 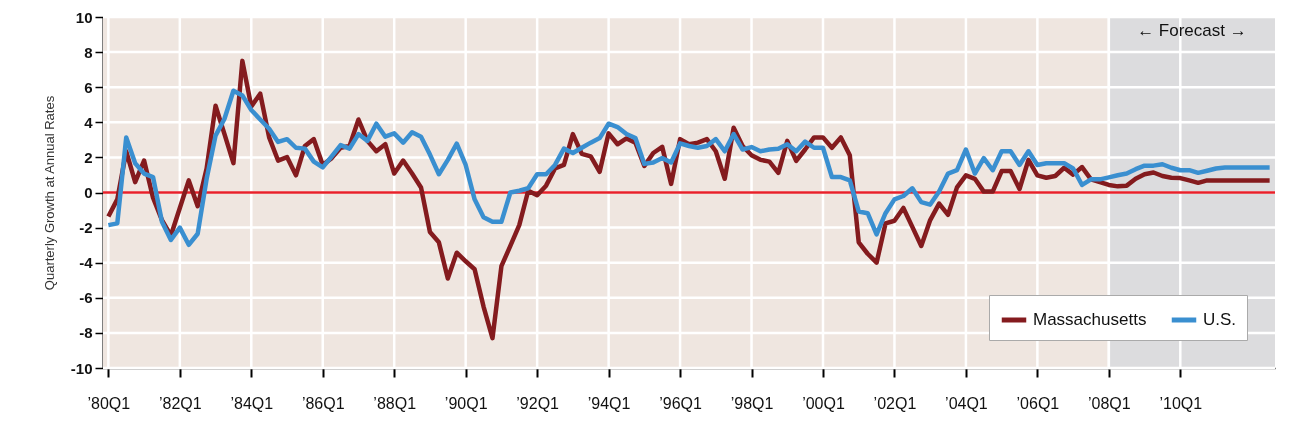 What do you see at coordinates (180, 403) in the screenshot?
I see `x-tick-label: ’82Q1` at bounding box center [180, 403].